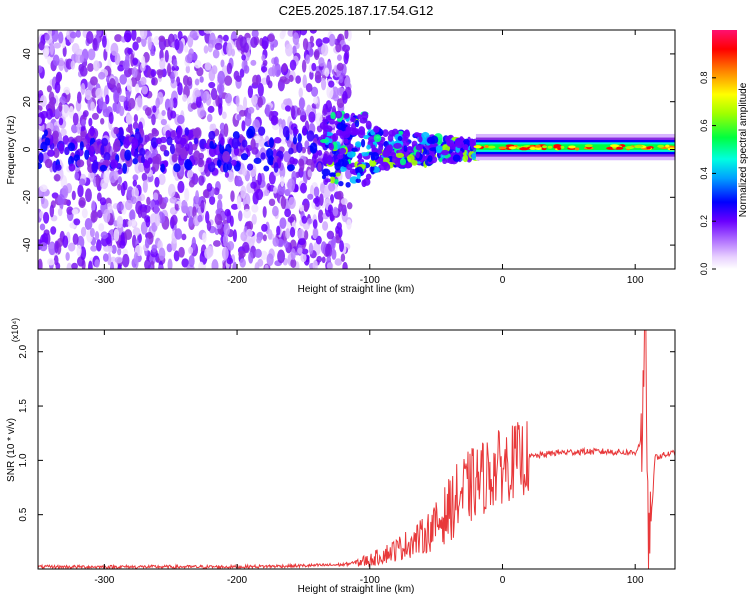  What do you see at coordinates (27, 197) in the screenshot?
I see `y-tick-label: -20` at bounding box center [27, 197].